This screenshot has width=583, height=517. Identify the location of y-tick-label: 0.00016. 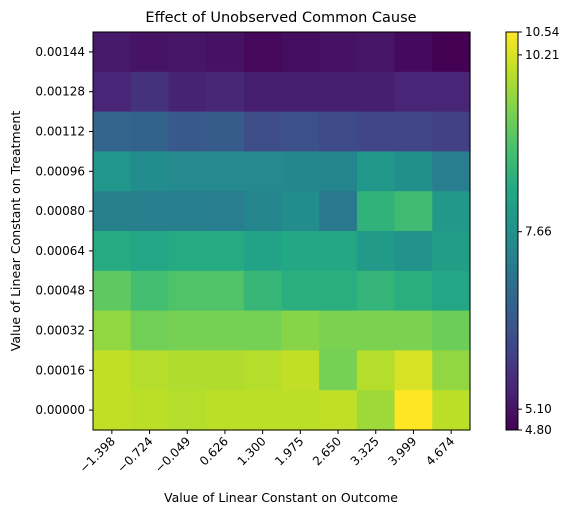
(60, 370).